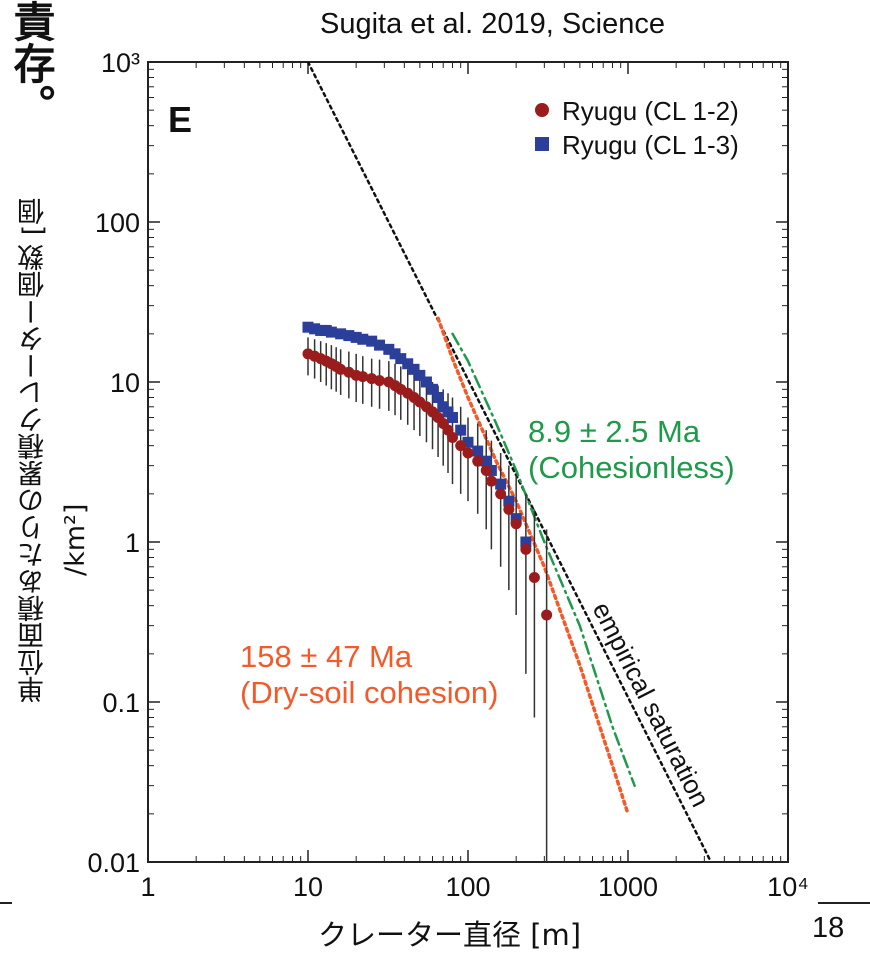 The height and width of the screenshot is (960, 870). Describe the element at coordinates (117, 223) in the screenshot. I see `y-tick-label: 100` at that location.